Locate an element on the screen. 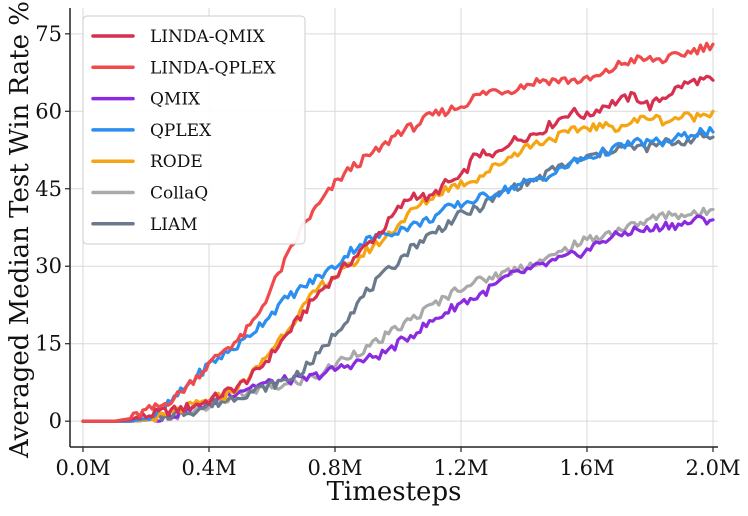 The width and height of the screenshot is (748, 516). x-tick-label-1: 0.4M is located at coordinates (209, 468).